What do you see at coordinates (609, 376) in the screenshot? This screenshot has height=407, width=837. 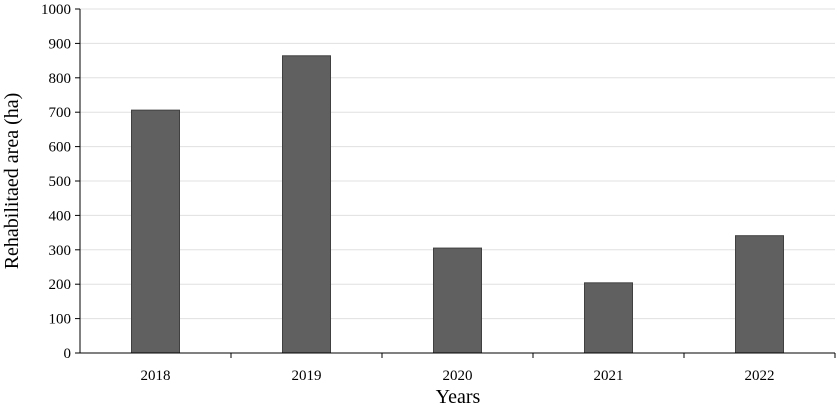 I see `x-tick-label-2021: 2021` at bounding box center [609, 376].